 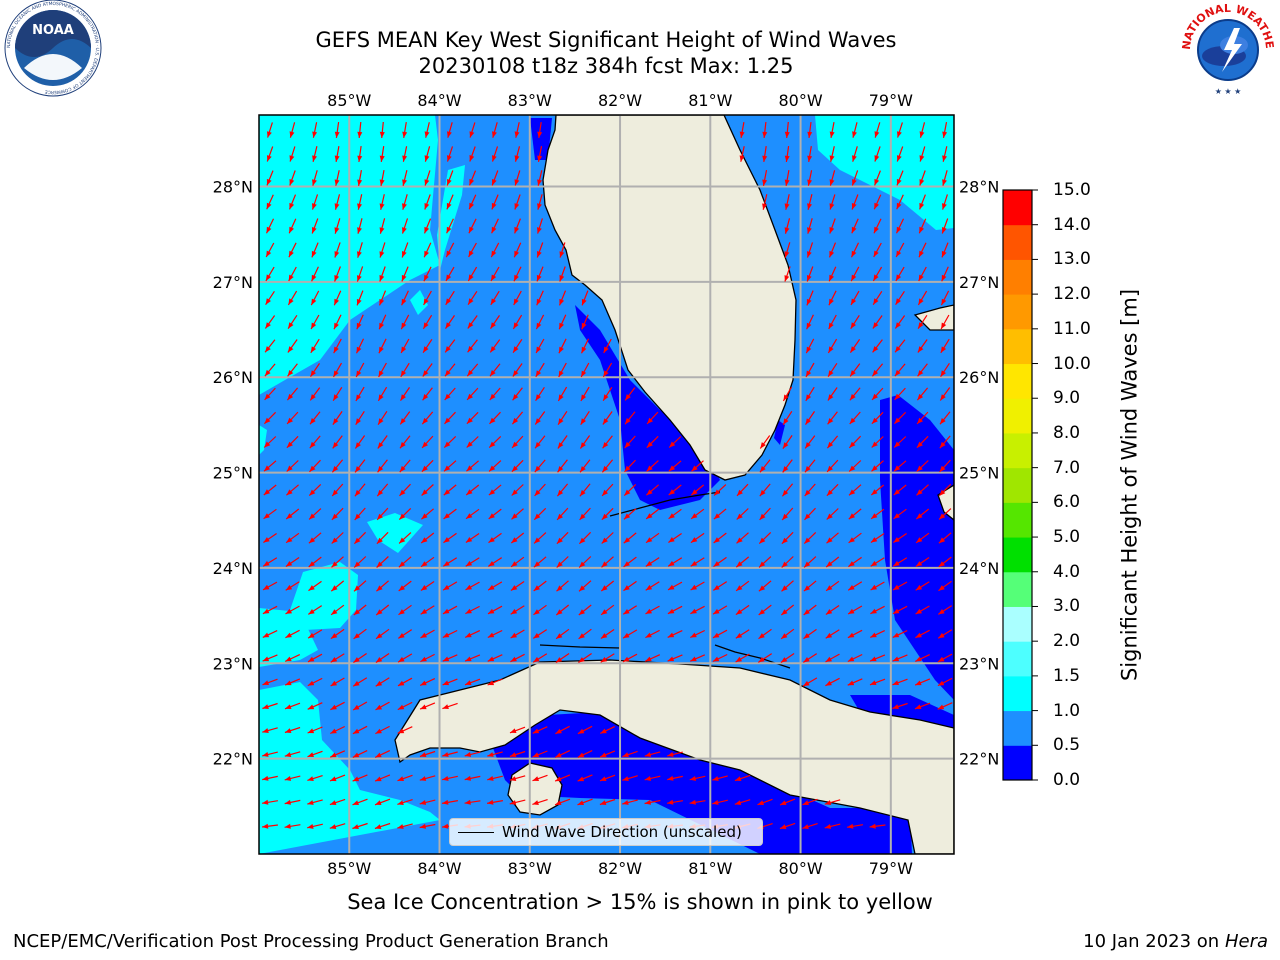 I want to click on colorbar-tick-label: 0.5, so click(x=1067, y=745).